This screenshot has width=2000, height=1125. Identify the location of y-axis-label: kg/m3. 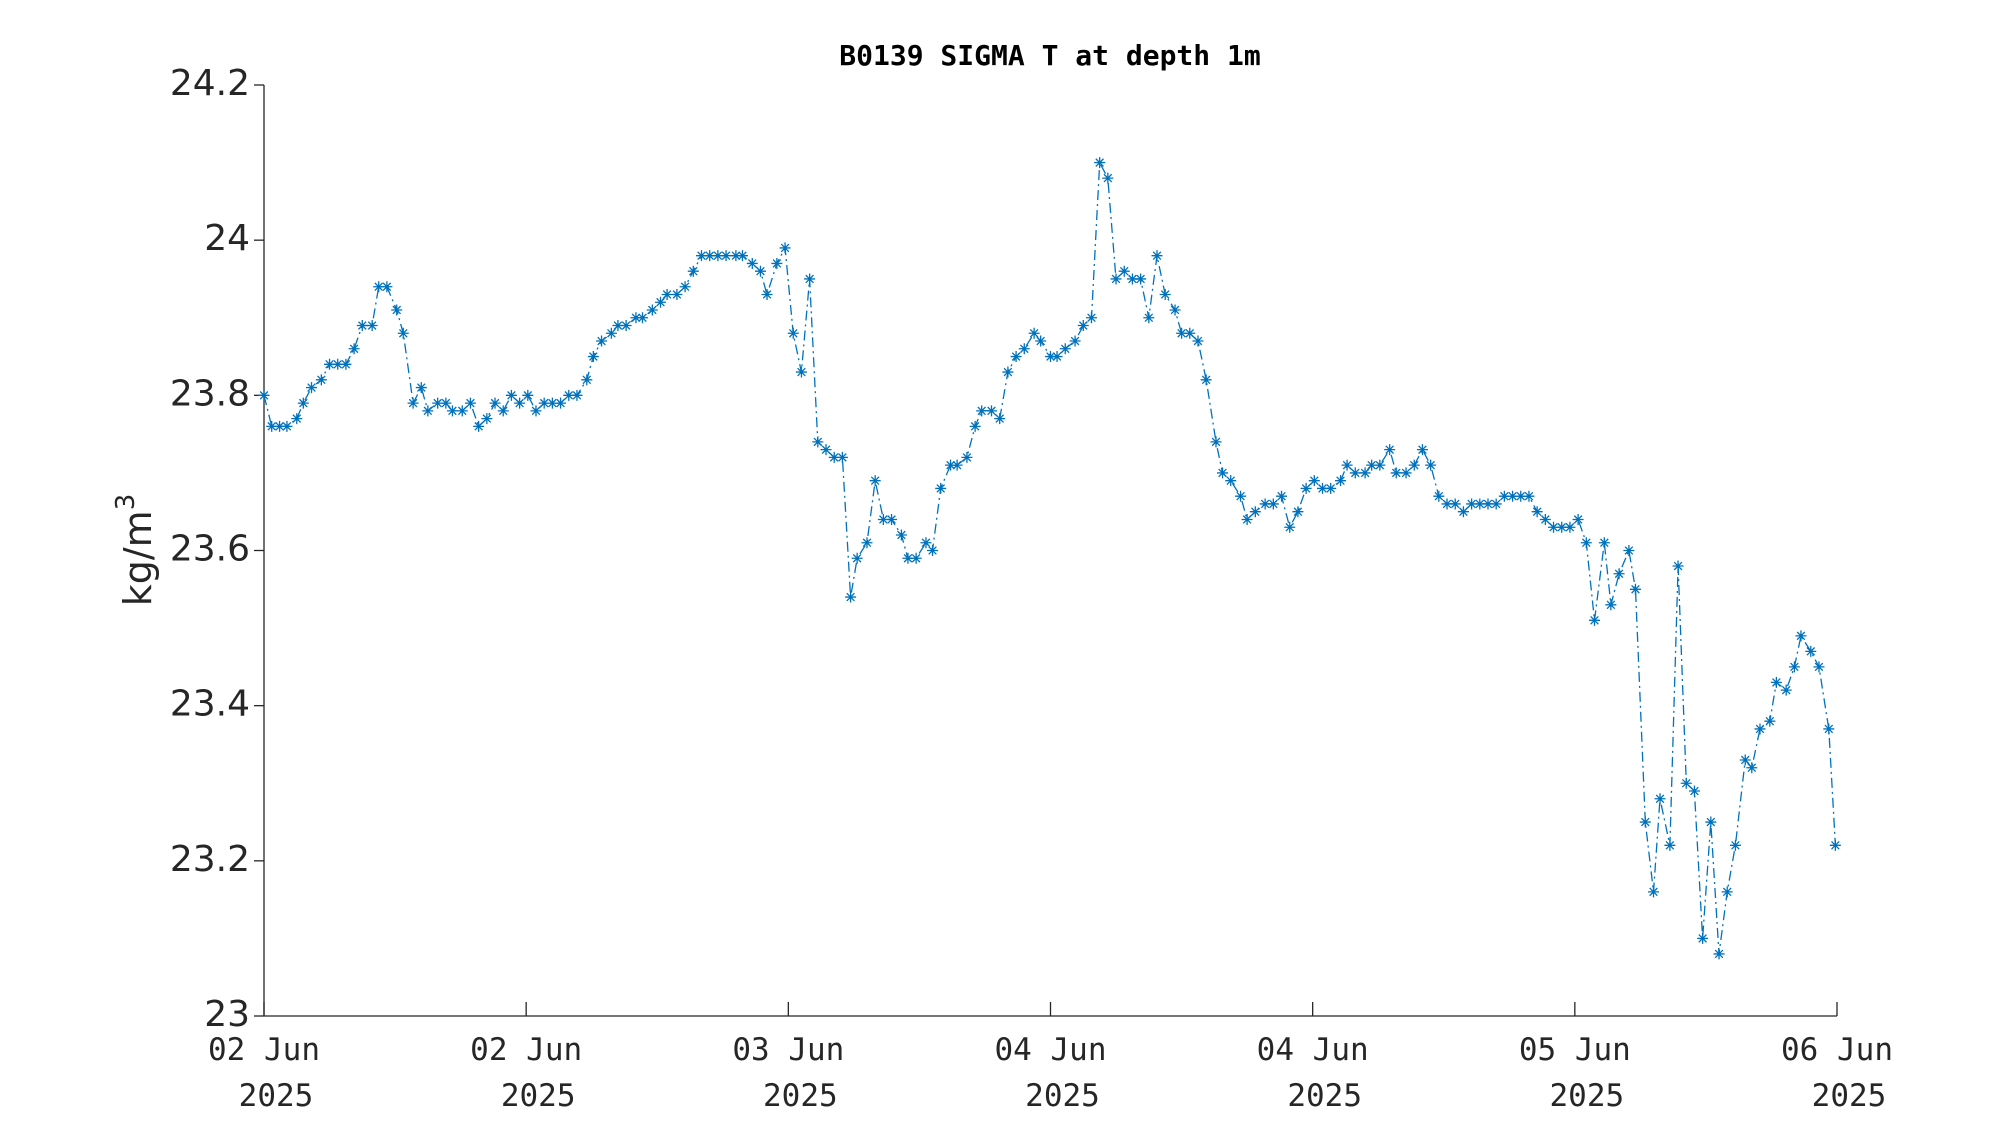
(135, 550).